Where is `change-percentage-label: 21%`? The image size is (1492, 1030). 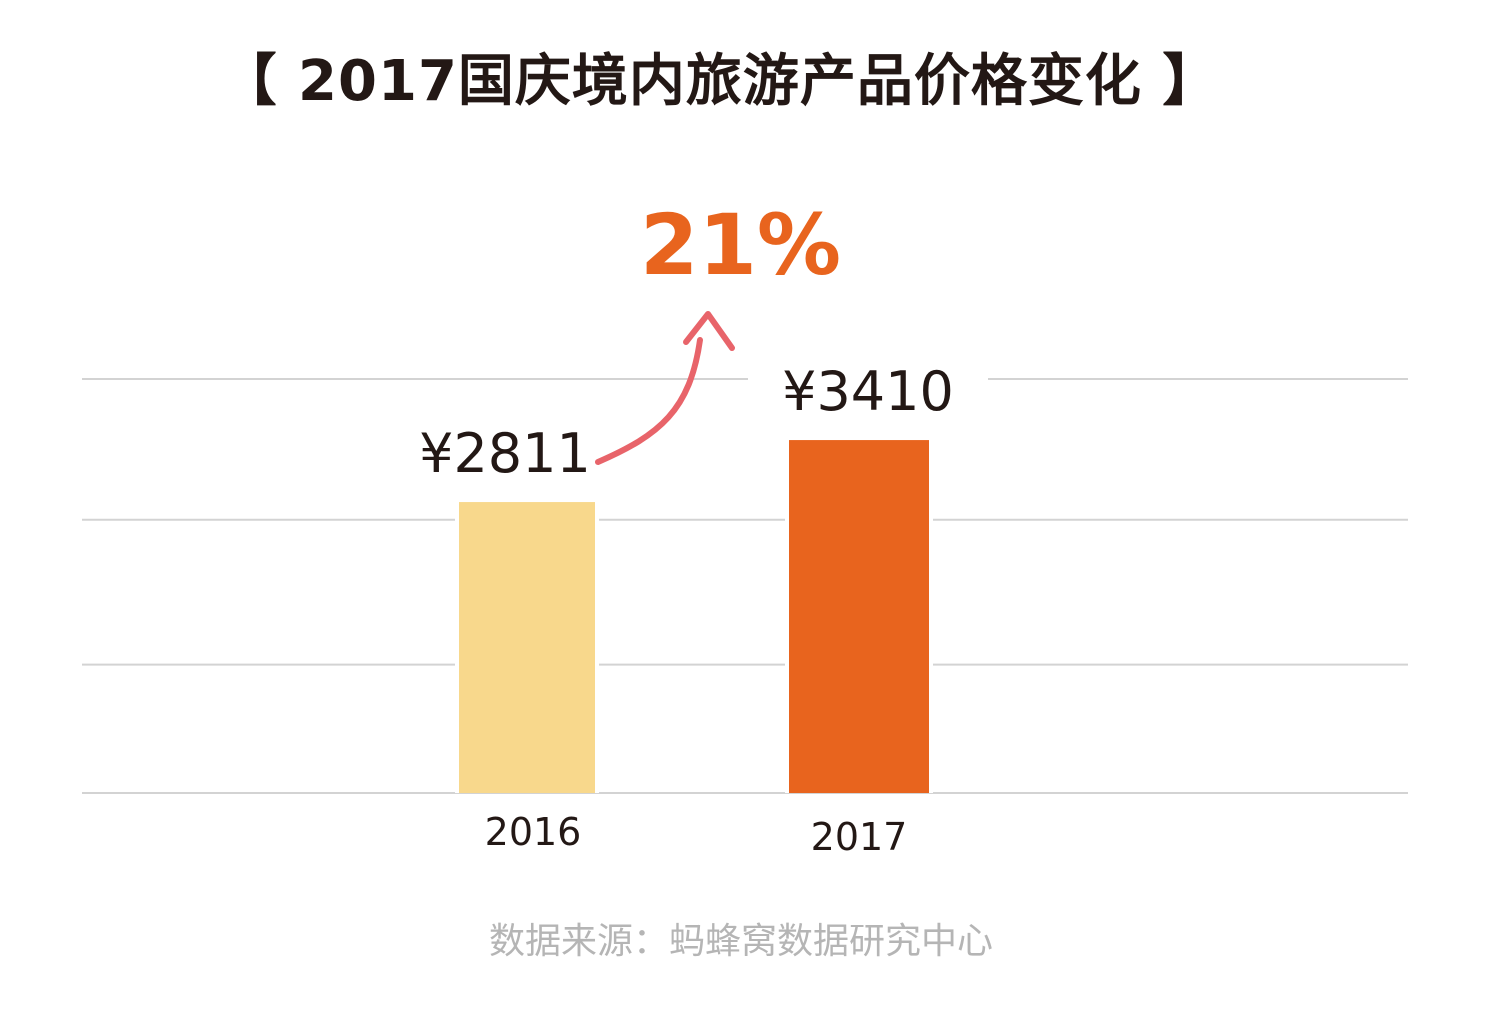
change-percentage-label: 21% is located at coordinates (741, 245).